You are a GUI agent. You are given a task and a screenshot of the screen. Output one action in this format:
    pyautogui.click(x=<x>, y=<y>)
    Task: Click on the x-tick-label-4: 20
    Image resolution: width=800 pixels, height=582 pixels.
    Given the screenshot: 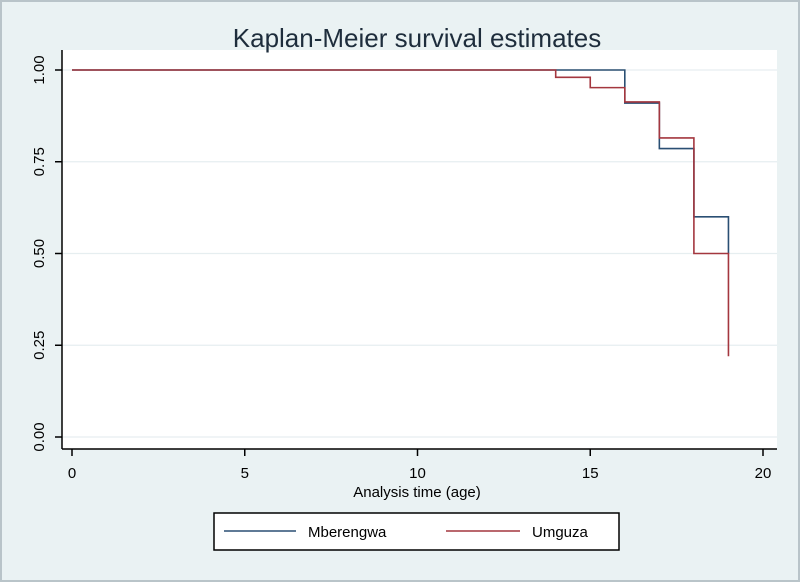 What is the action you would take?
    pyautogui.click(x=763, y=473)
    